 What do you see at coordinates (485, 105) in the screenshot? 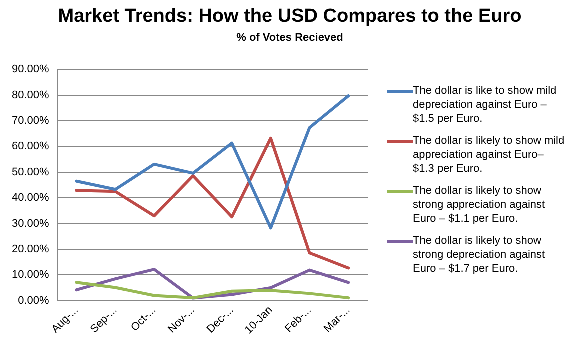
I see `legend-label: The dollar is like to show mild depreciation against Euro –$1.5 per Euro.` at bounding box center [485, 105].